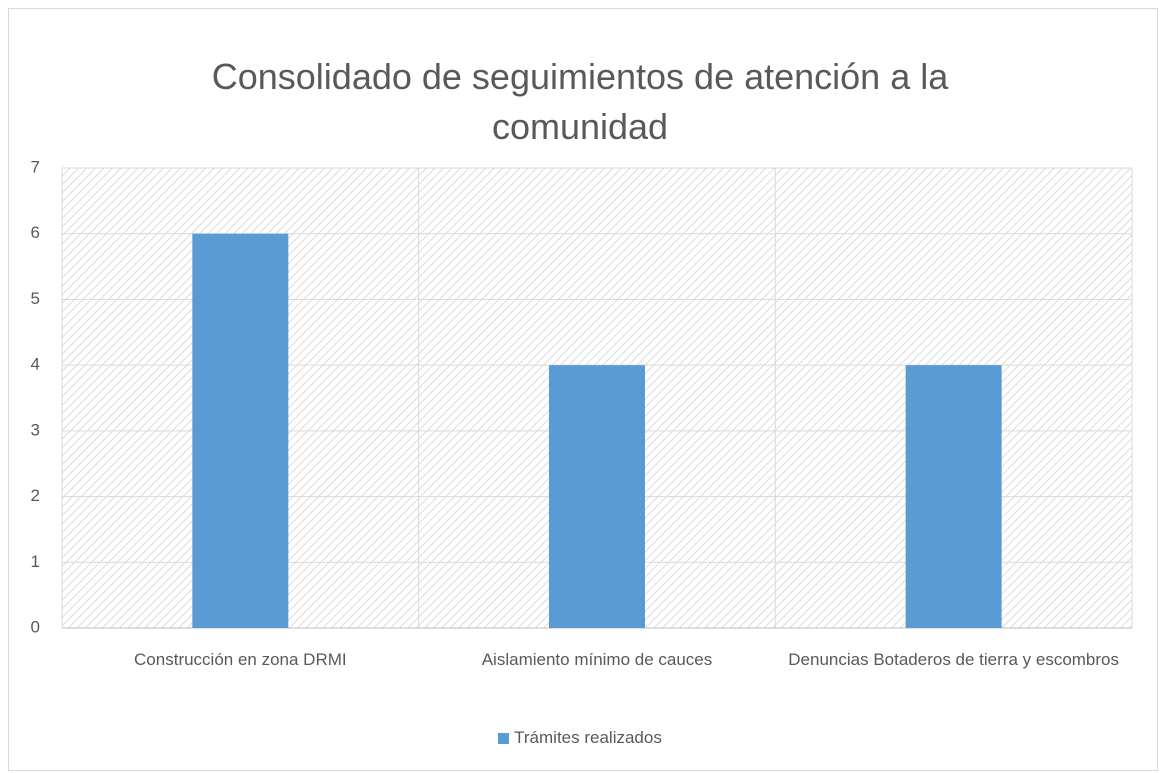 The image size is (1160, 773). What do you see at coordinates (588, 737) in the screenshot?
I see `legend-label: Trámites realizados` at bounding box center [588, 737].